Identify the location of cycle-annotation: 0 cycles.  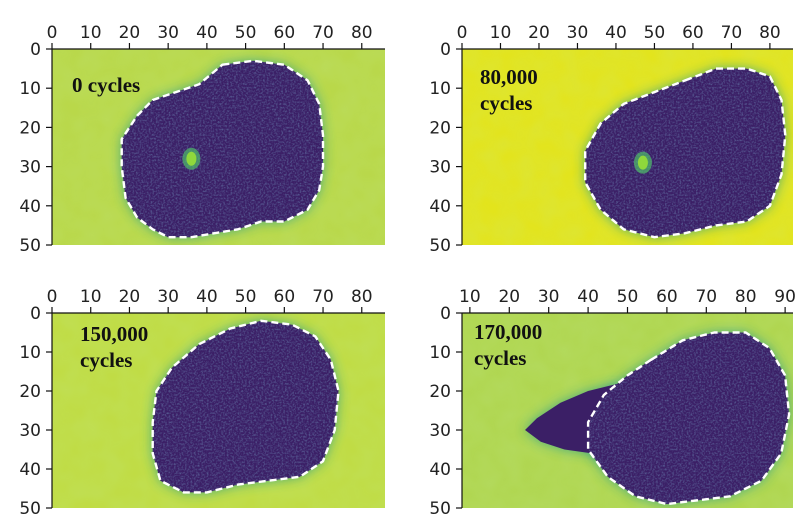
(106, 85).